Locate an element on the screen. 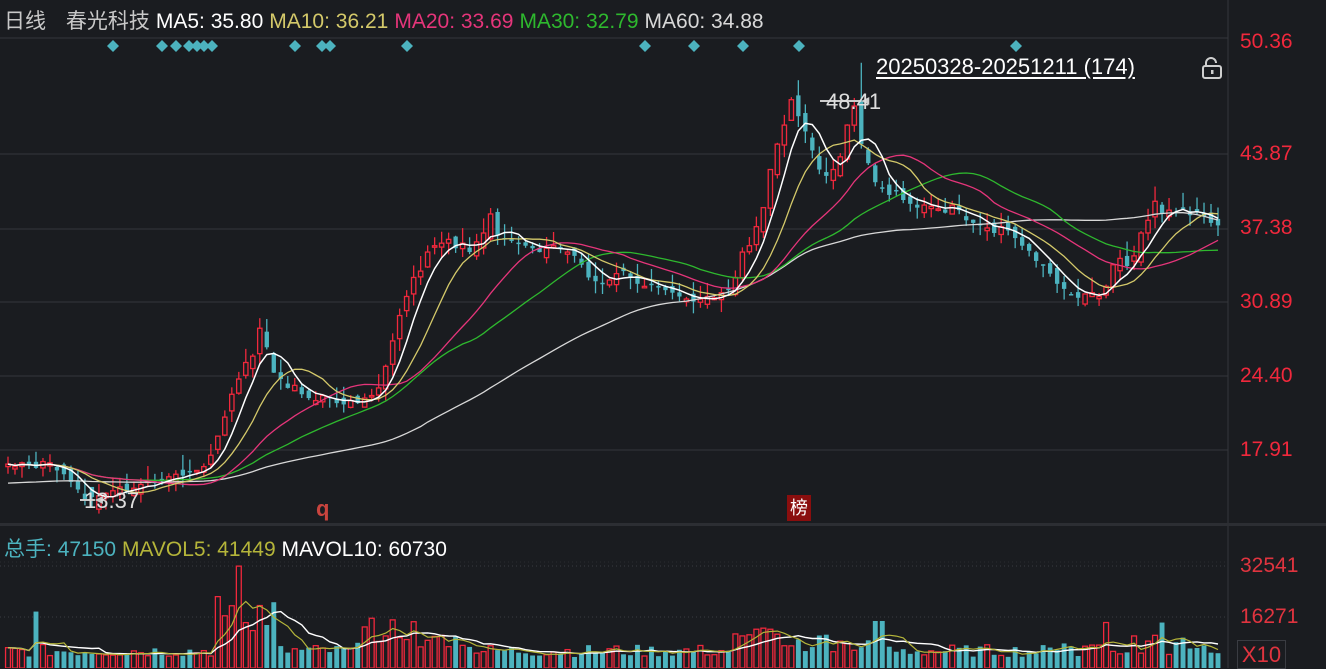  ranking-list-marker: 榜 is located at coordinates (799, 508).